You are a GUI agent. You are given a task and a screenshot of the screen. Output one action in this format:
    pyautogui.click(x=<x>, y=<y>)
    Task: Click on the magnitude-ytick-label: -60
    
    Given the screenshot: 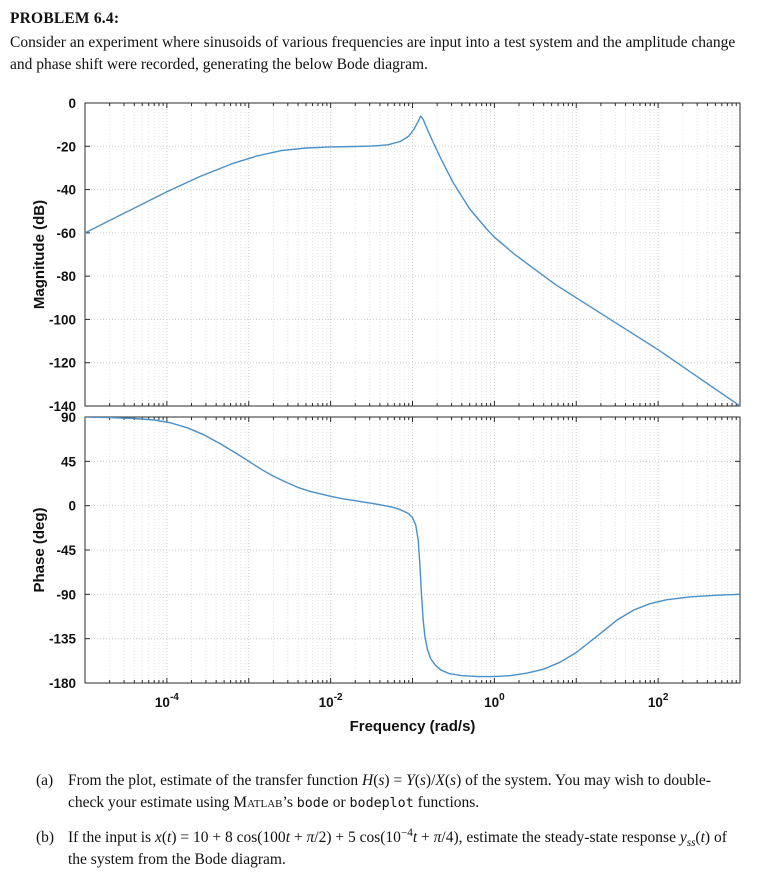 What is the action you would take?
    pyautogui.click(x=66, y=233)
    